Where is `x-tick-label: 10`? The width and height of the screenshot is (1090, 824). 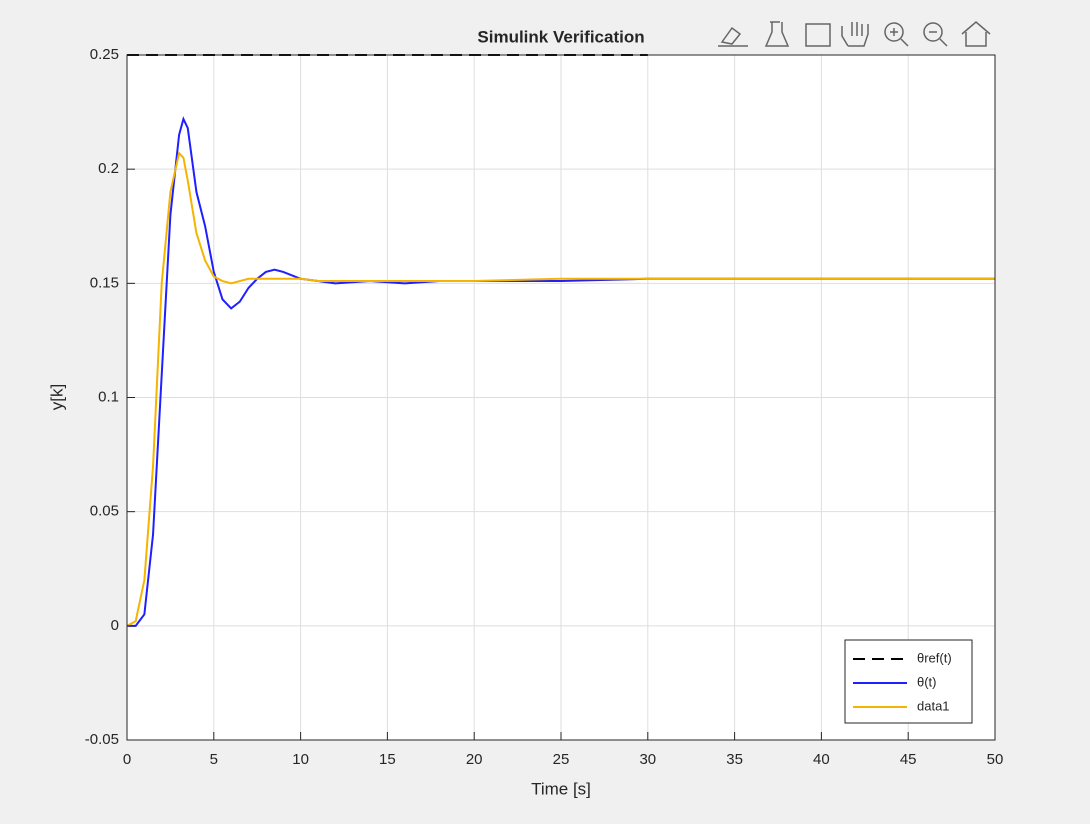 x-tick-label: 10 is located at coordinates (300, 759).